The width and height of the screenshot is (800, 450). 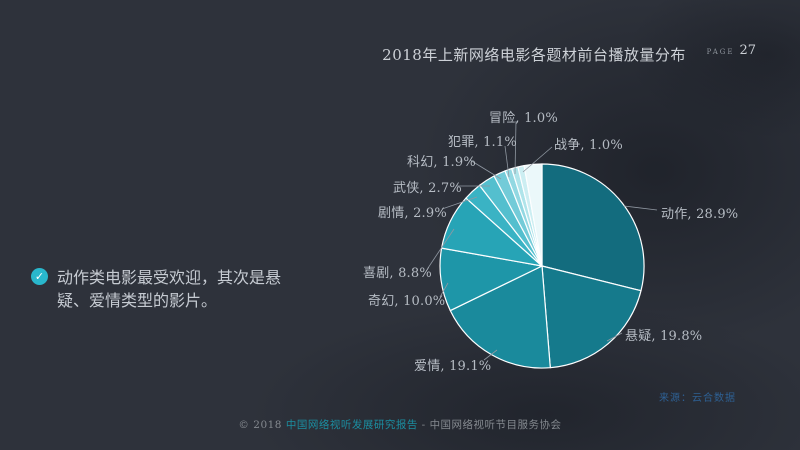 I want to click on key-insight: ✓ 动作类电影最受欢迎，其次是悬疑、爱情类型的影片。, so click(x=164, y=289).